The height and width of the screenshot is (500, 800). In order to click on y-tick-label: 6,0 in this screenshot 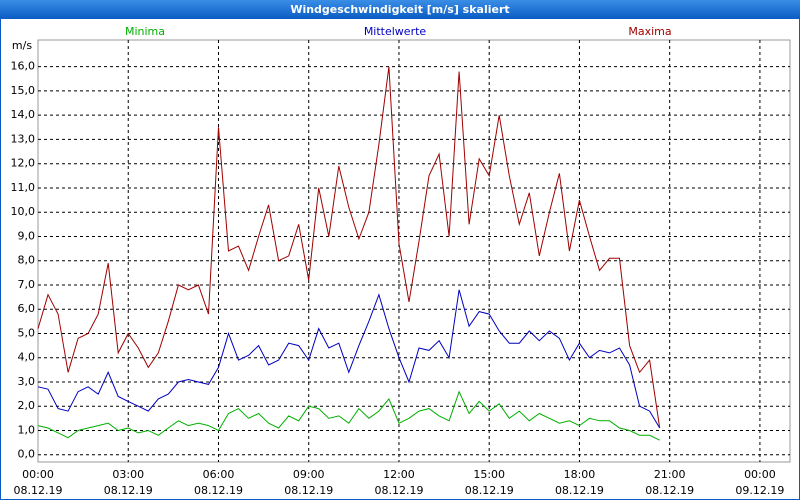, I will do `click(27, 308)`.